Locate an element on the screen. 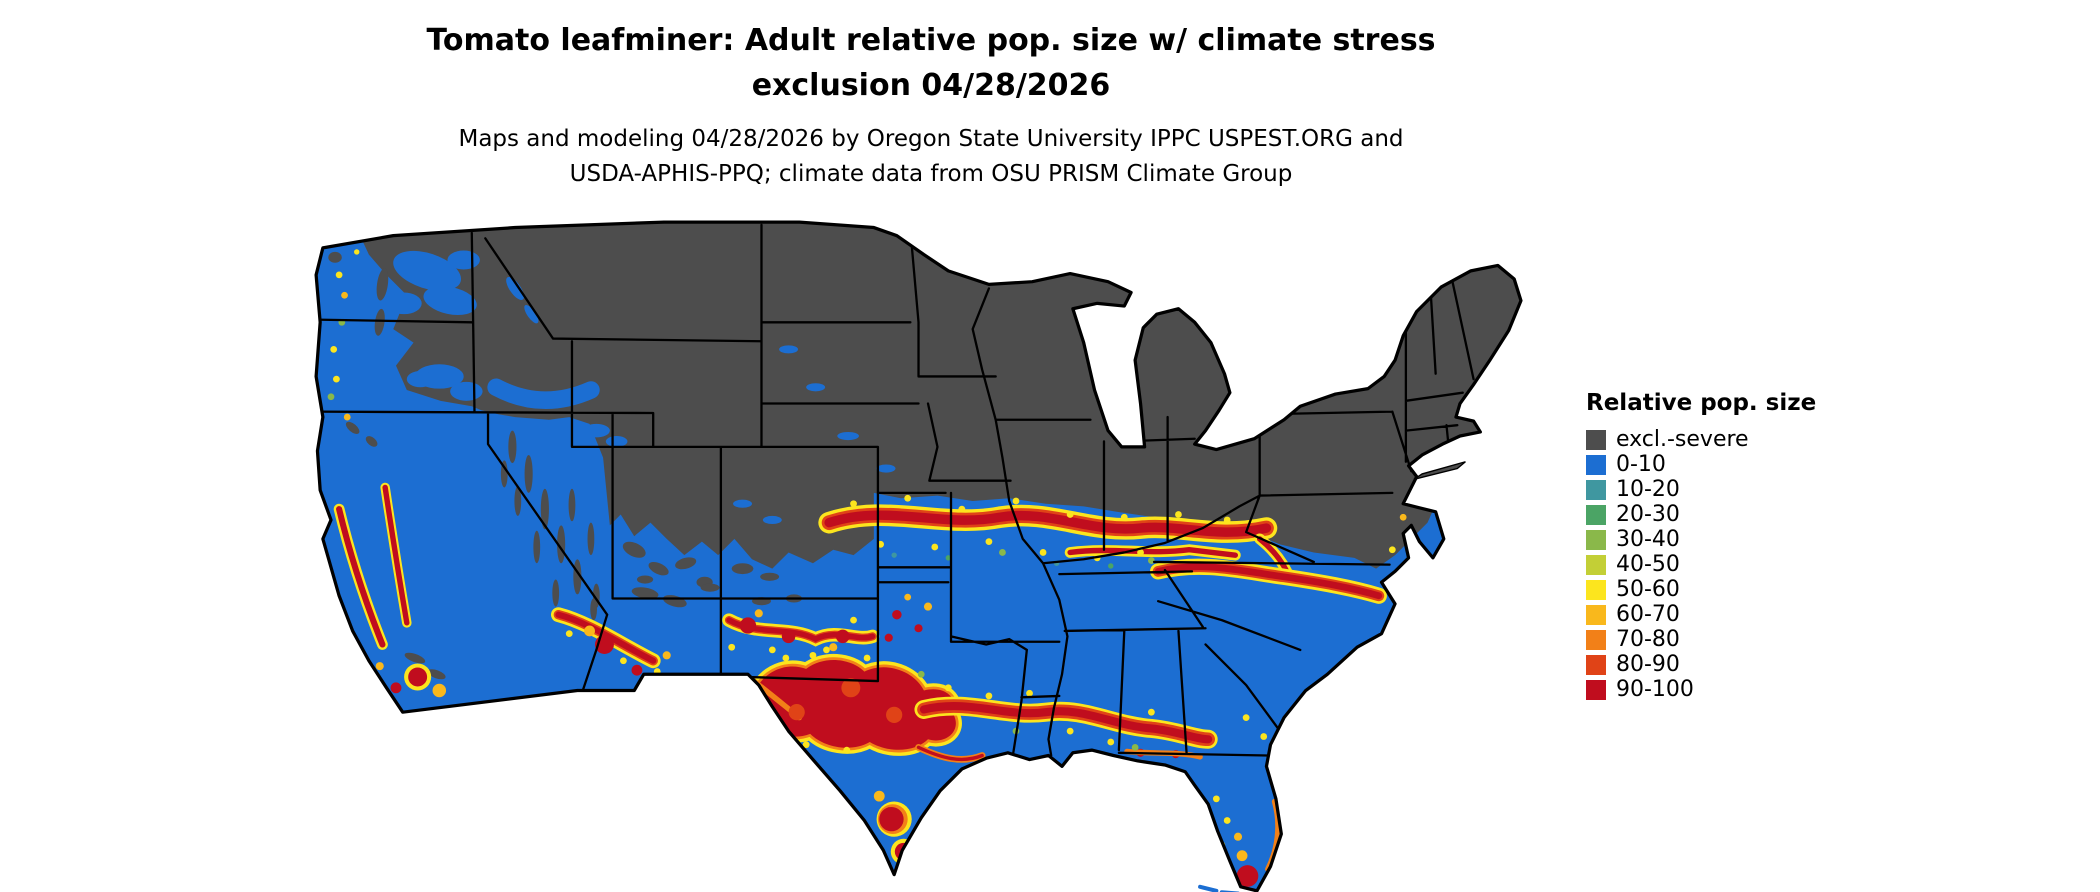 Image resolution: width=2100 pixels, height=892 pixels. legend-label: 30-40 is located at coordinates (1648, 539).